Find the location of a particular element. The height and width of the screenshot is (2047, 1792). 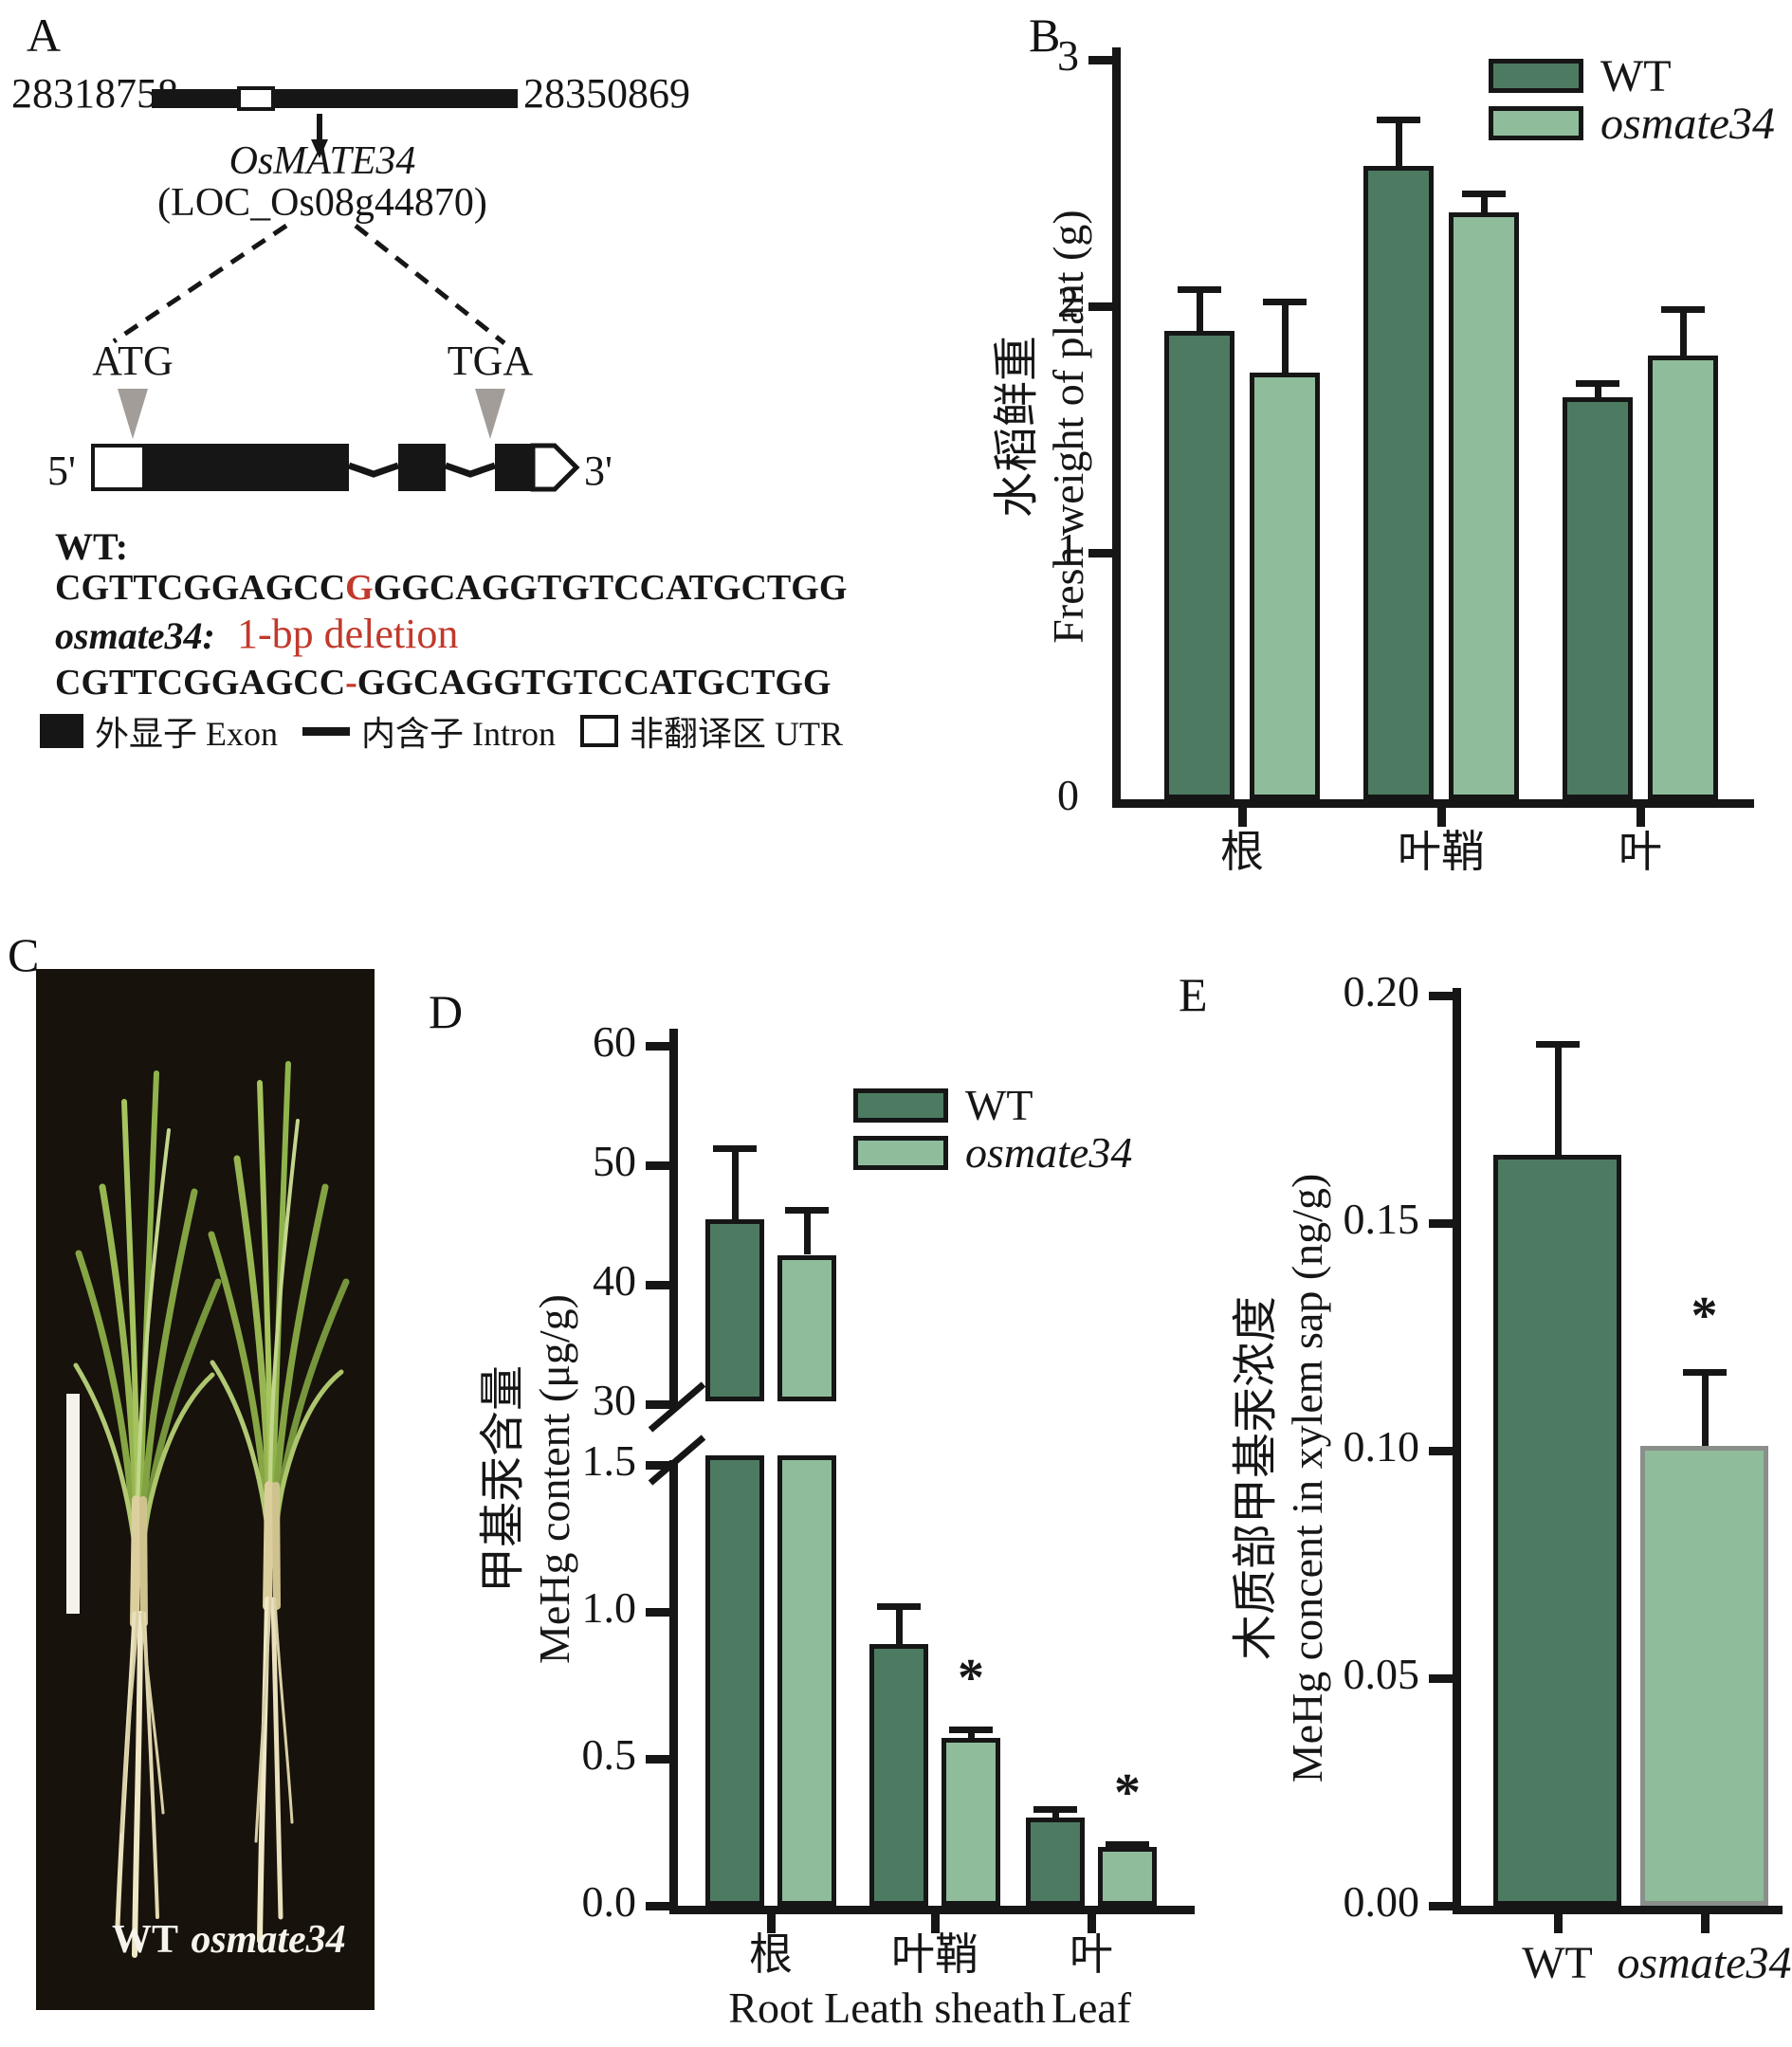

wt-seq-pre: CGTTCGGAGCC is located at coordinates (200, 588).